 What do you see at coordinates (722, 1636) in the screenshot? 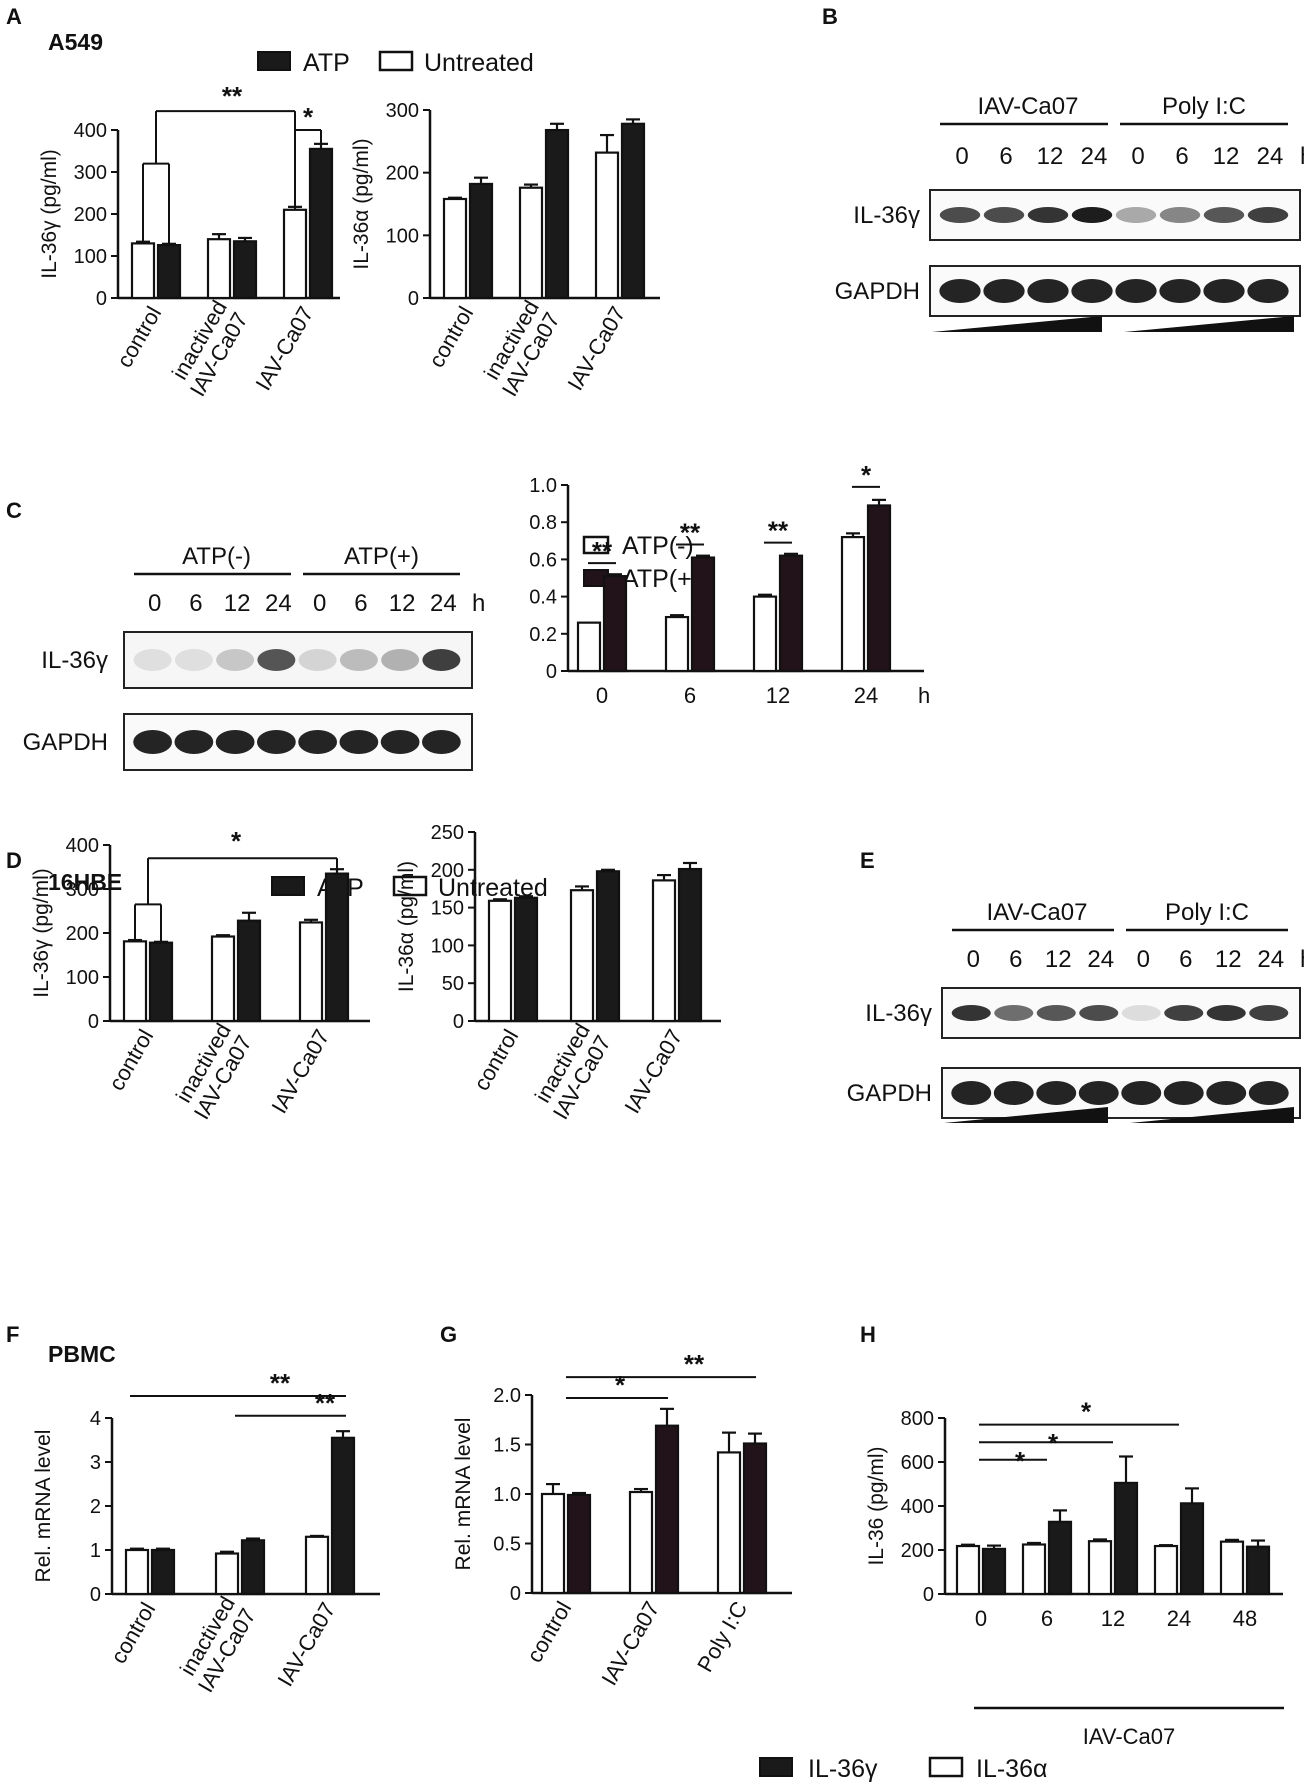
I see `x-tick-line: Poly I:C` at bounding box center [722, 1636].